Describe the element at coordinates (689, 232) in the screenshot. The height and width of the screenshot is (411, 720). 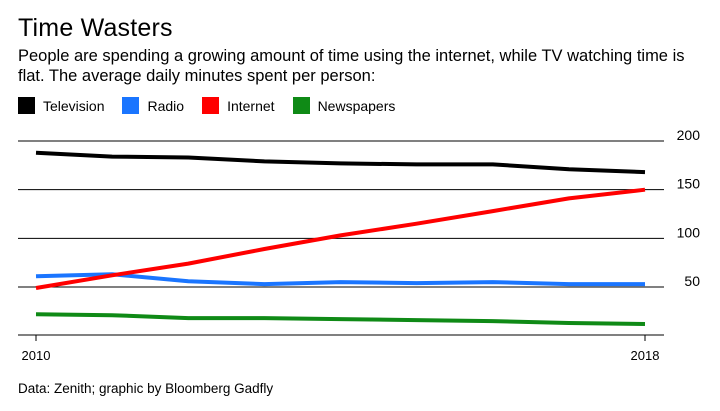
I see `y-tick-label-100: 100` at that location.